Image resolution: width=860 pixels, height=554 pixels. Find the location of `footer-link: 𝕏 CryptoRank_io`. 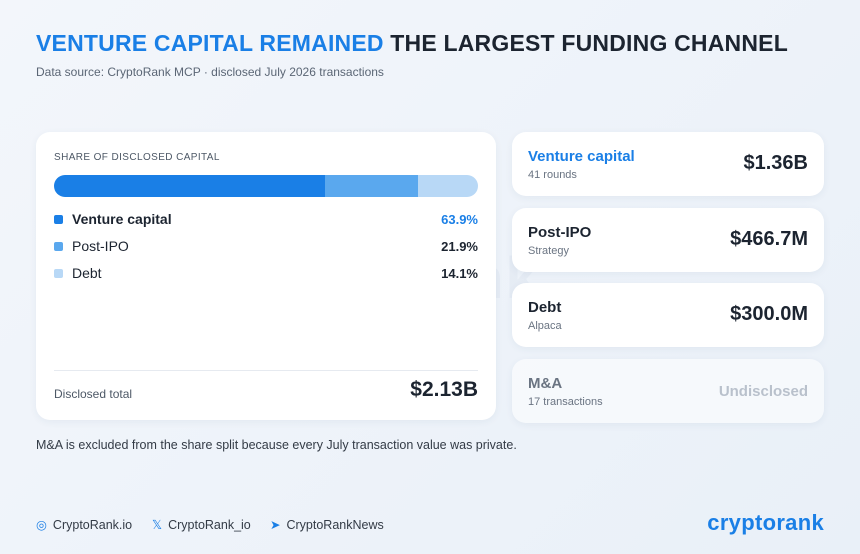

footer-link: 𝕏 CryptoRank_io is located at coordinates (201, 524).